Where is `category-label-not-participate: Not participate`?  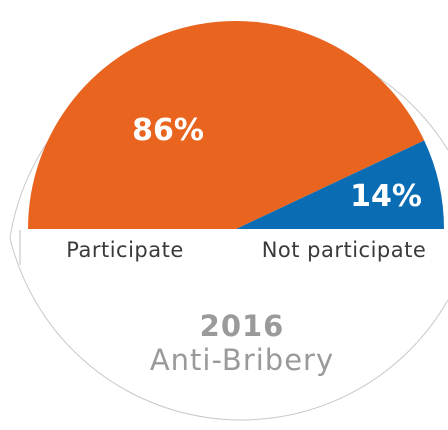
category-label-not-participate: Not participate is located at coordinates (344, 250).